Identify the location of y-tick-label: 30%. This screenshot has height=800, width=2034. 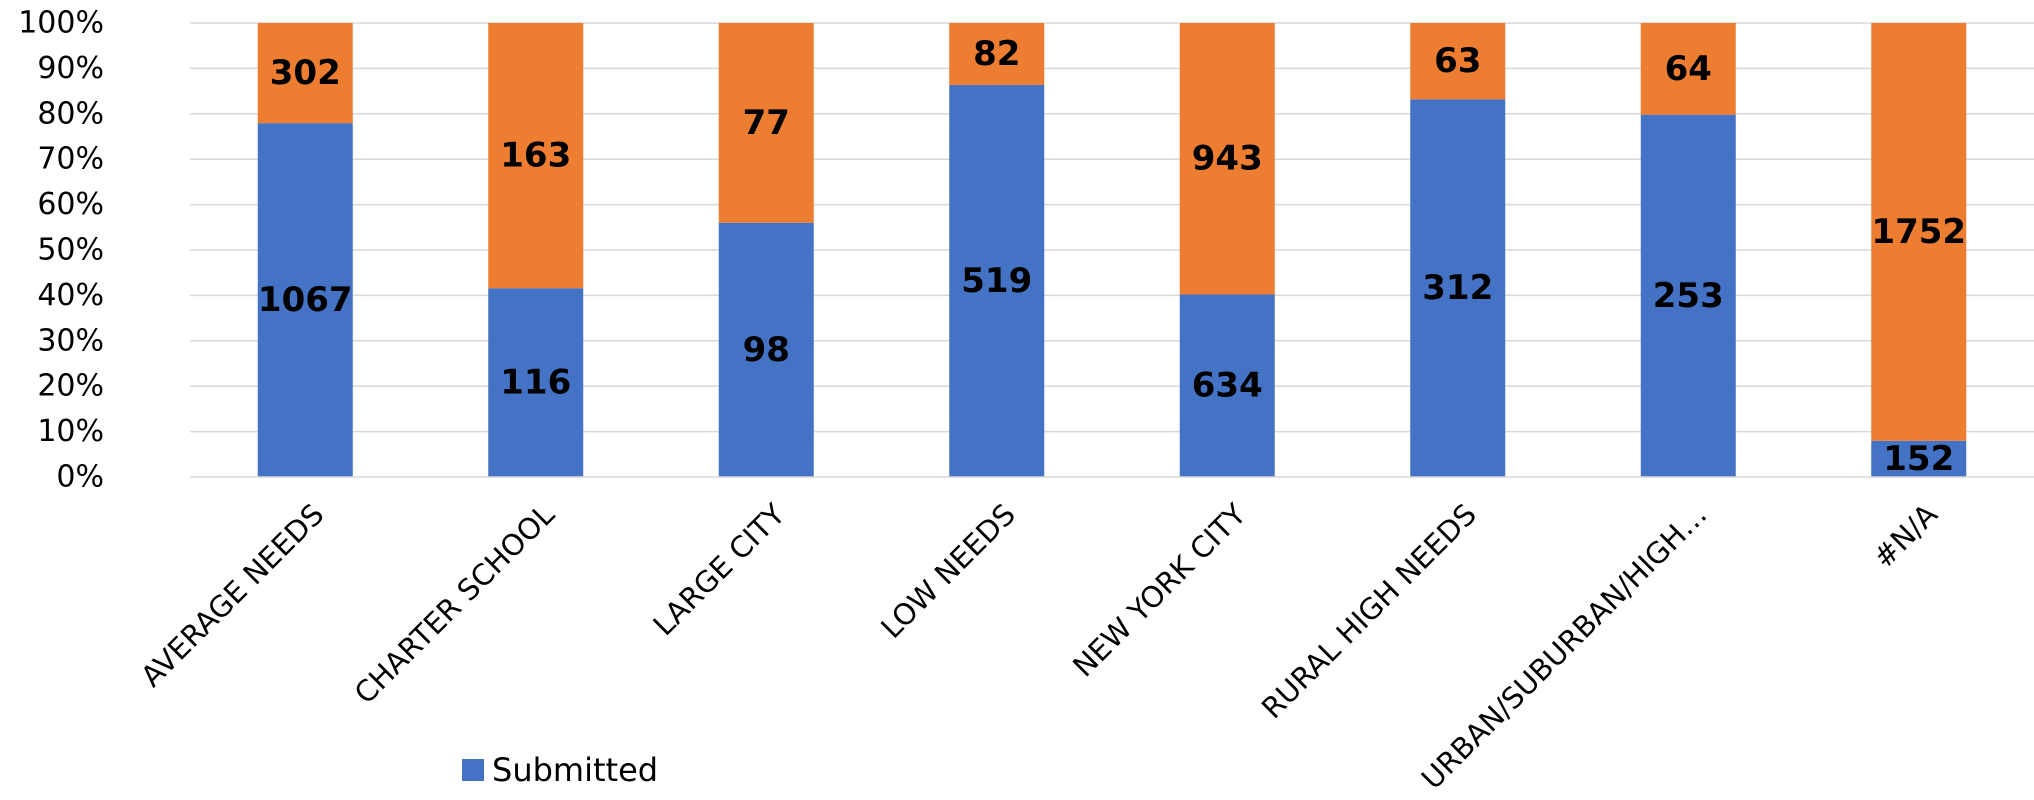
(70, 340).